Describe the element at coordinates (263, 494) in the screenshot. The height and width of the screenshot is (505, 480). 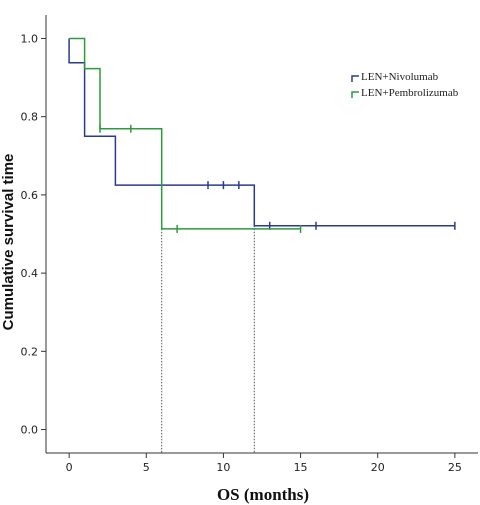
I see `x-axis-label: OS (months)` at that location.